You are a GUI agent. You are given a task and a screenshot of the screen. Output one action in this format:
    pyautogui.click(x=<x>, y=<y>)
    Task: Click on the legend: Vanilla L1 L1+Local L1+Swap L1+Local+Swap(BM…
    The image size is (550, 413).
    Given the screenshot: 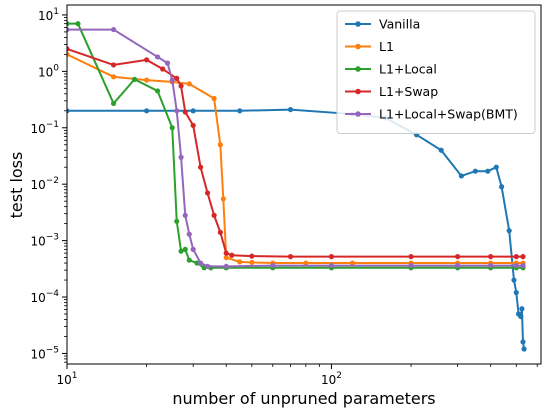 What is the action you would take?
    pyautogui.click(x=436, y=72)
    